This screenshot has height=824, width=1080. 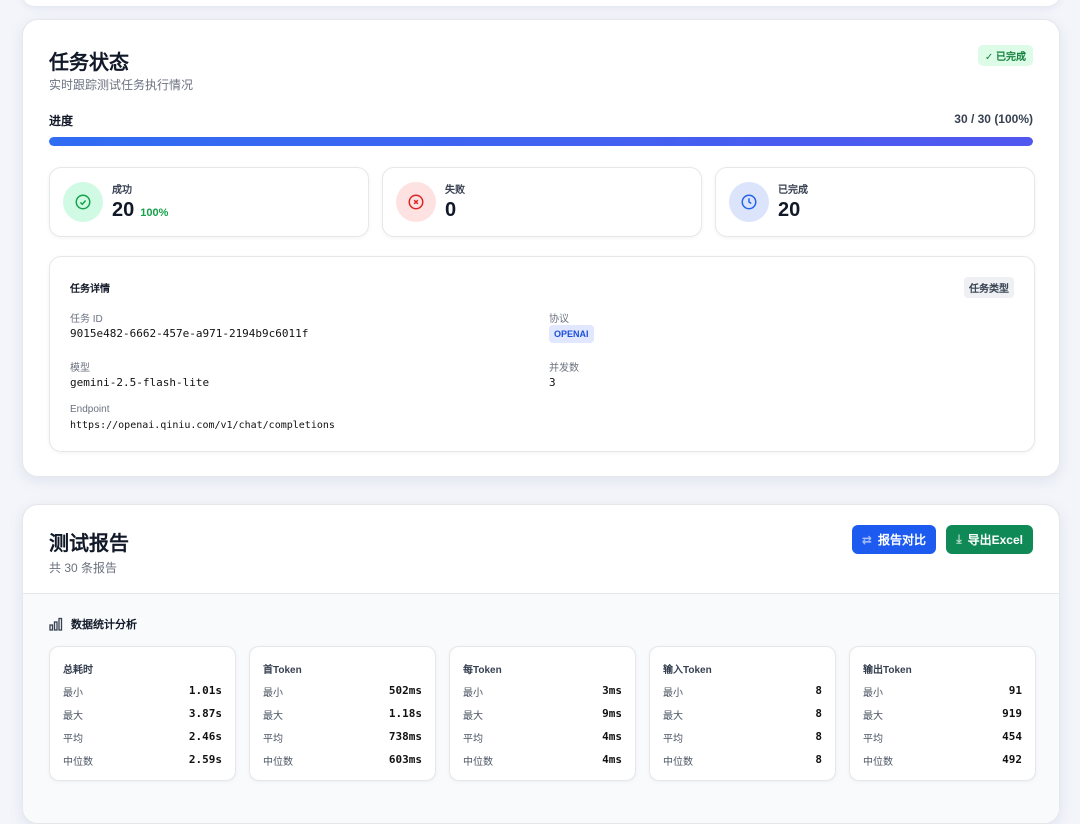 I want to click on swap-icon: ⇄, so click(x=866, y=539).